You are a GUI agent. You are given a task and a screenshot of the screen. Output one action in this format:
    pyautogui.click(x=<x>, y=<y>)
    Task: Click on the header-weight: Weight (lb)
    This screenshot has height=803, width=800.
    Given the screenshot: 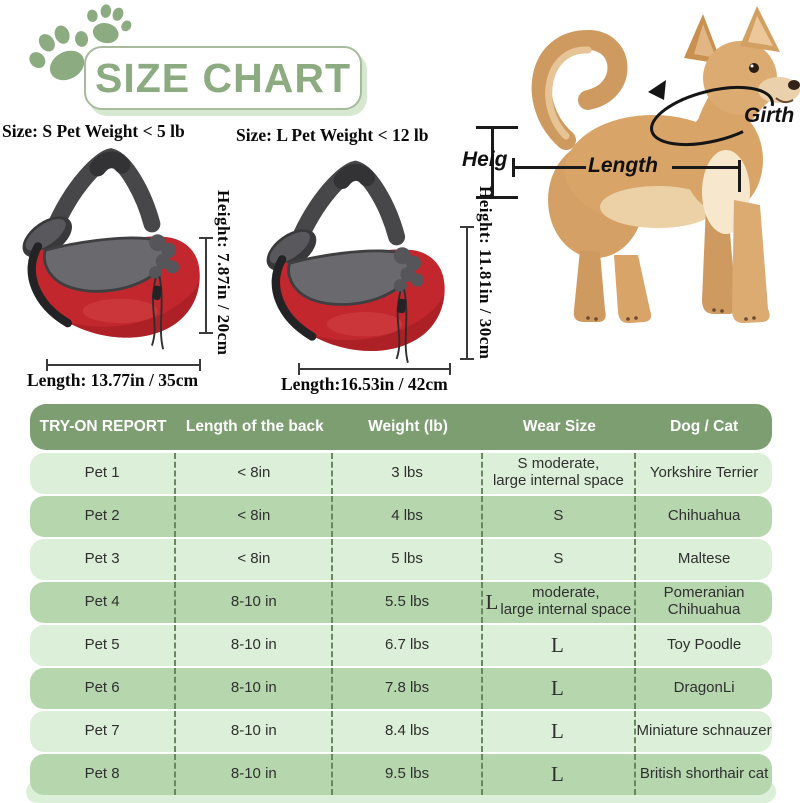 What is the action you would take?
    pyautogui.click(x=408, y=426)
    